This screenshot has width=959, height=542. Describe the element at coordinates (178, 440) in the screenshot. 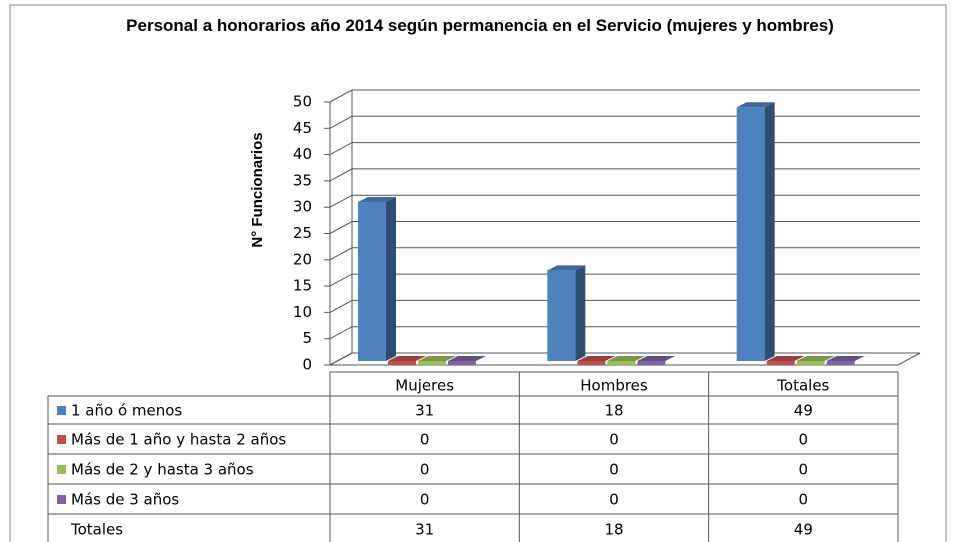

I see `legend-label: Más de 1 año y hasta 2 años` at that location.